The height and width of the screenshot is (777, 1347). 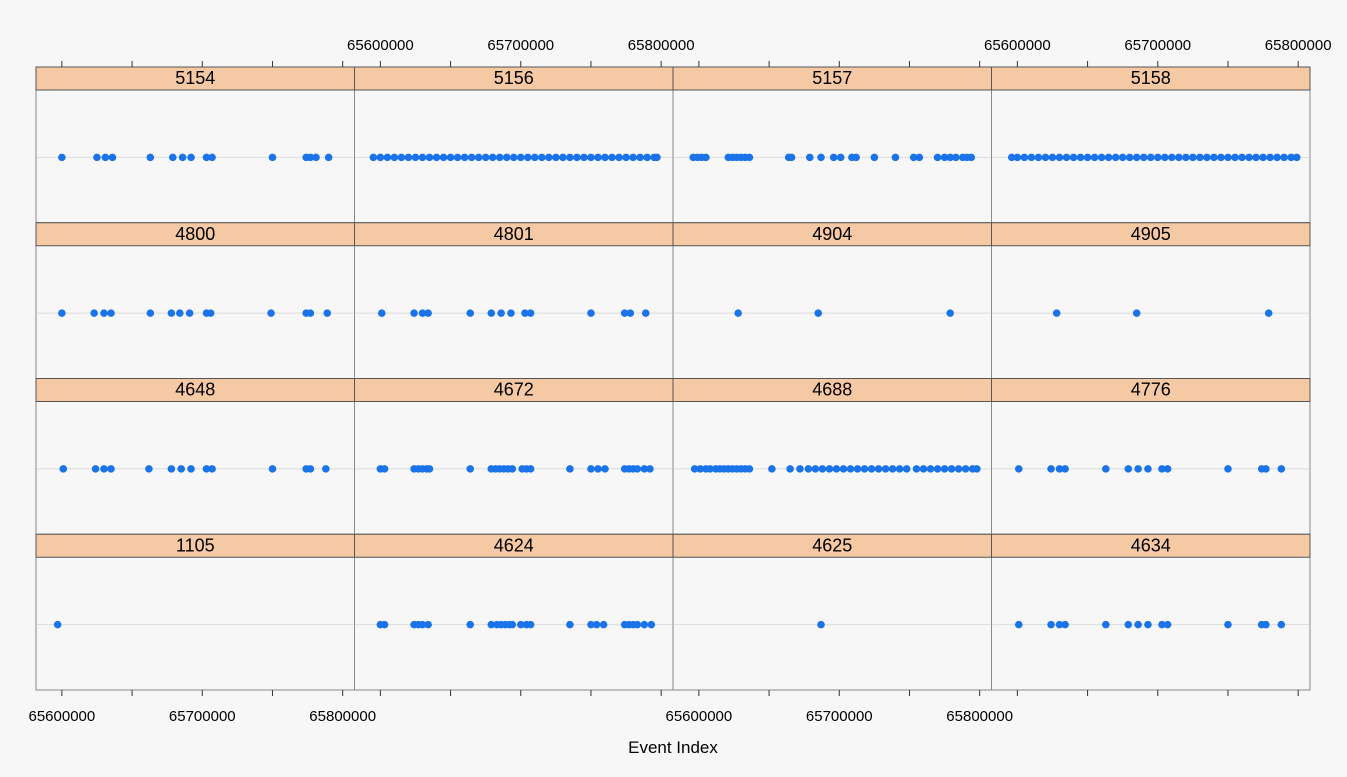 I want to click on strip-label: 5154, so click(x=195, y=78).